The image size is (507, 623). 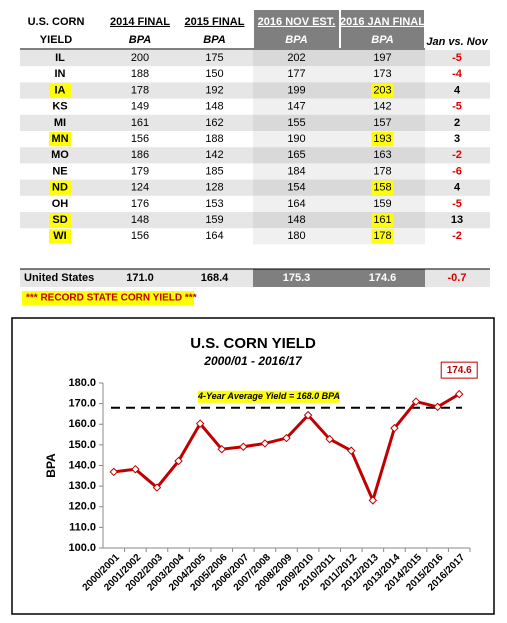 I want to click on table-cell: 186, so click(x=140, y=155).